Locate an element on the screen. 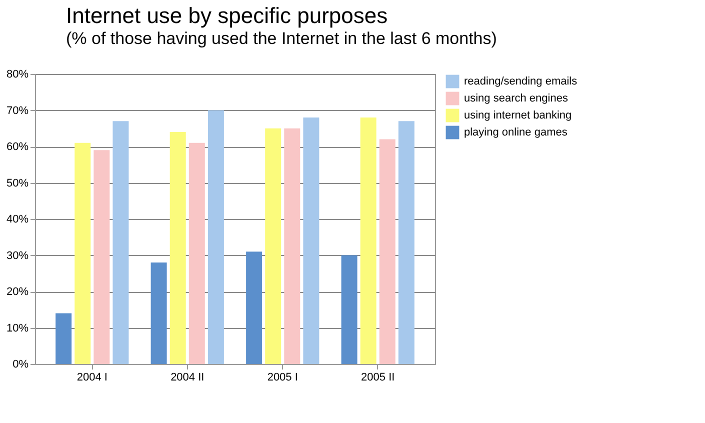 The image size is (705, 423). y-tick-label: 80% is located at coordinates (17, 74).